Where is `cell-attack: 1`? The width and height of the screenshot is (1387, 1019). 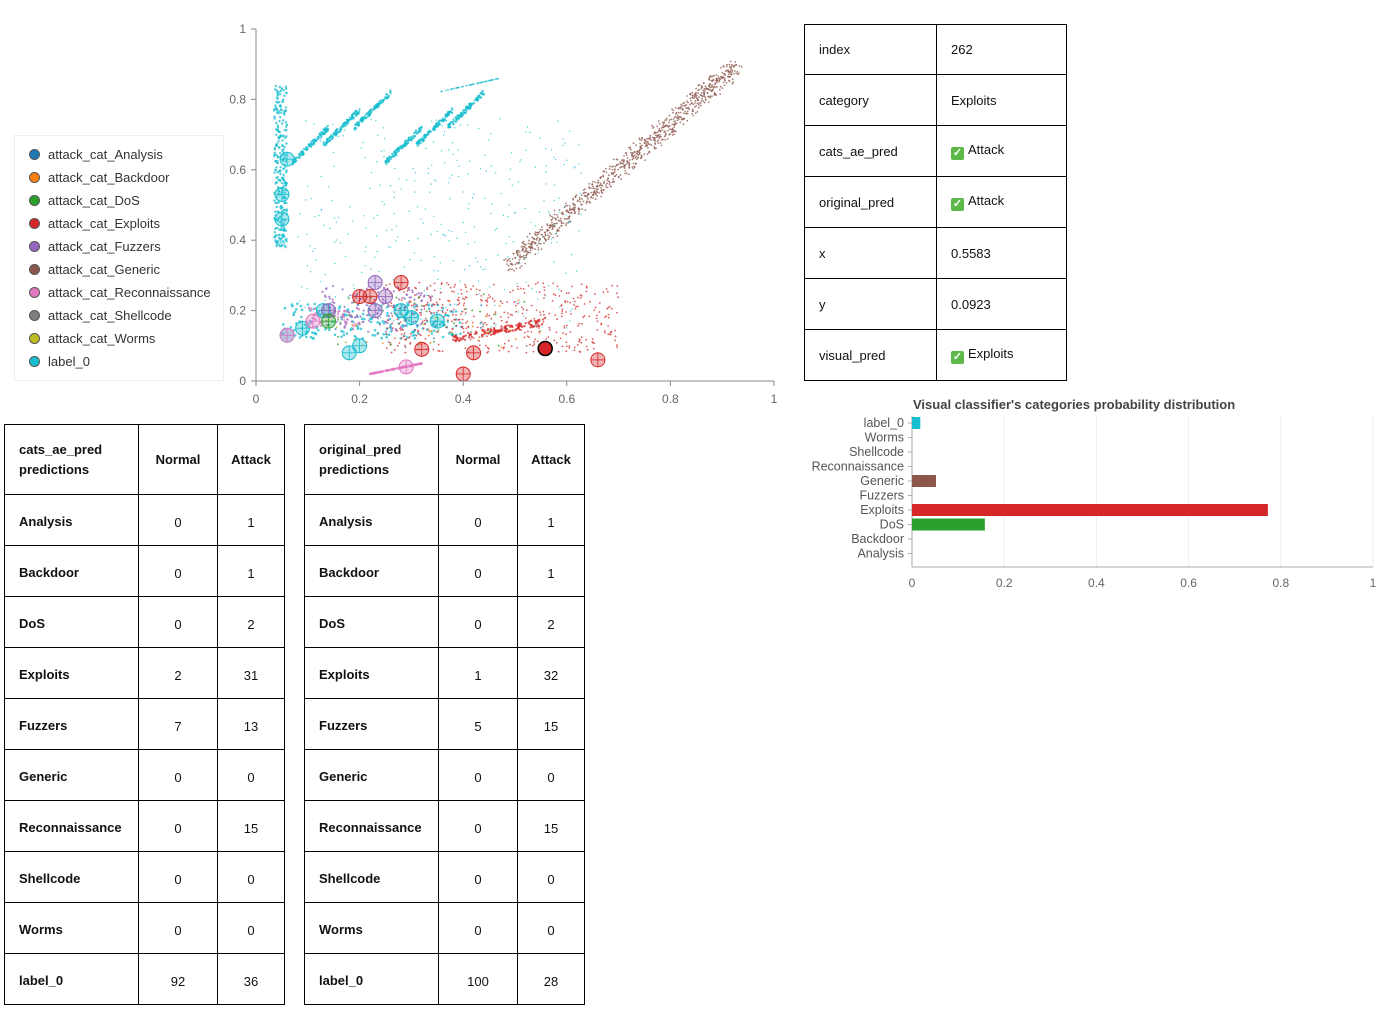 cell-attack: 1 is located at coordinates (551, 520).